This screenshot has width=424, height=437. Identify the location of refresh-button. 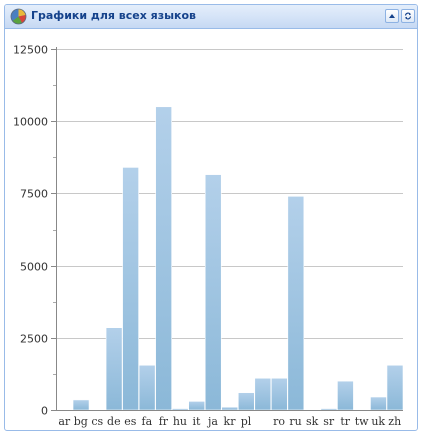
(408, 16).